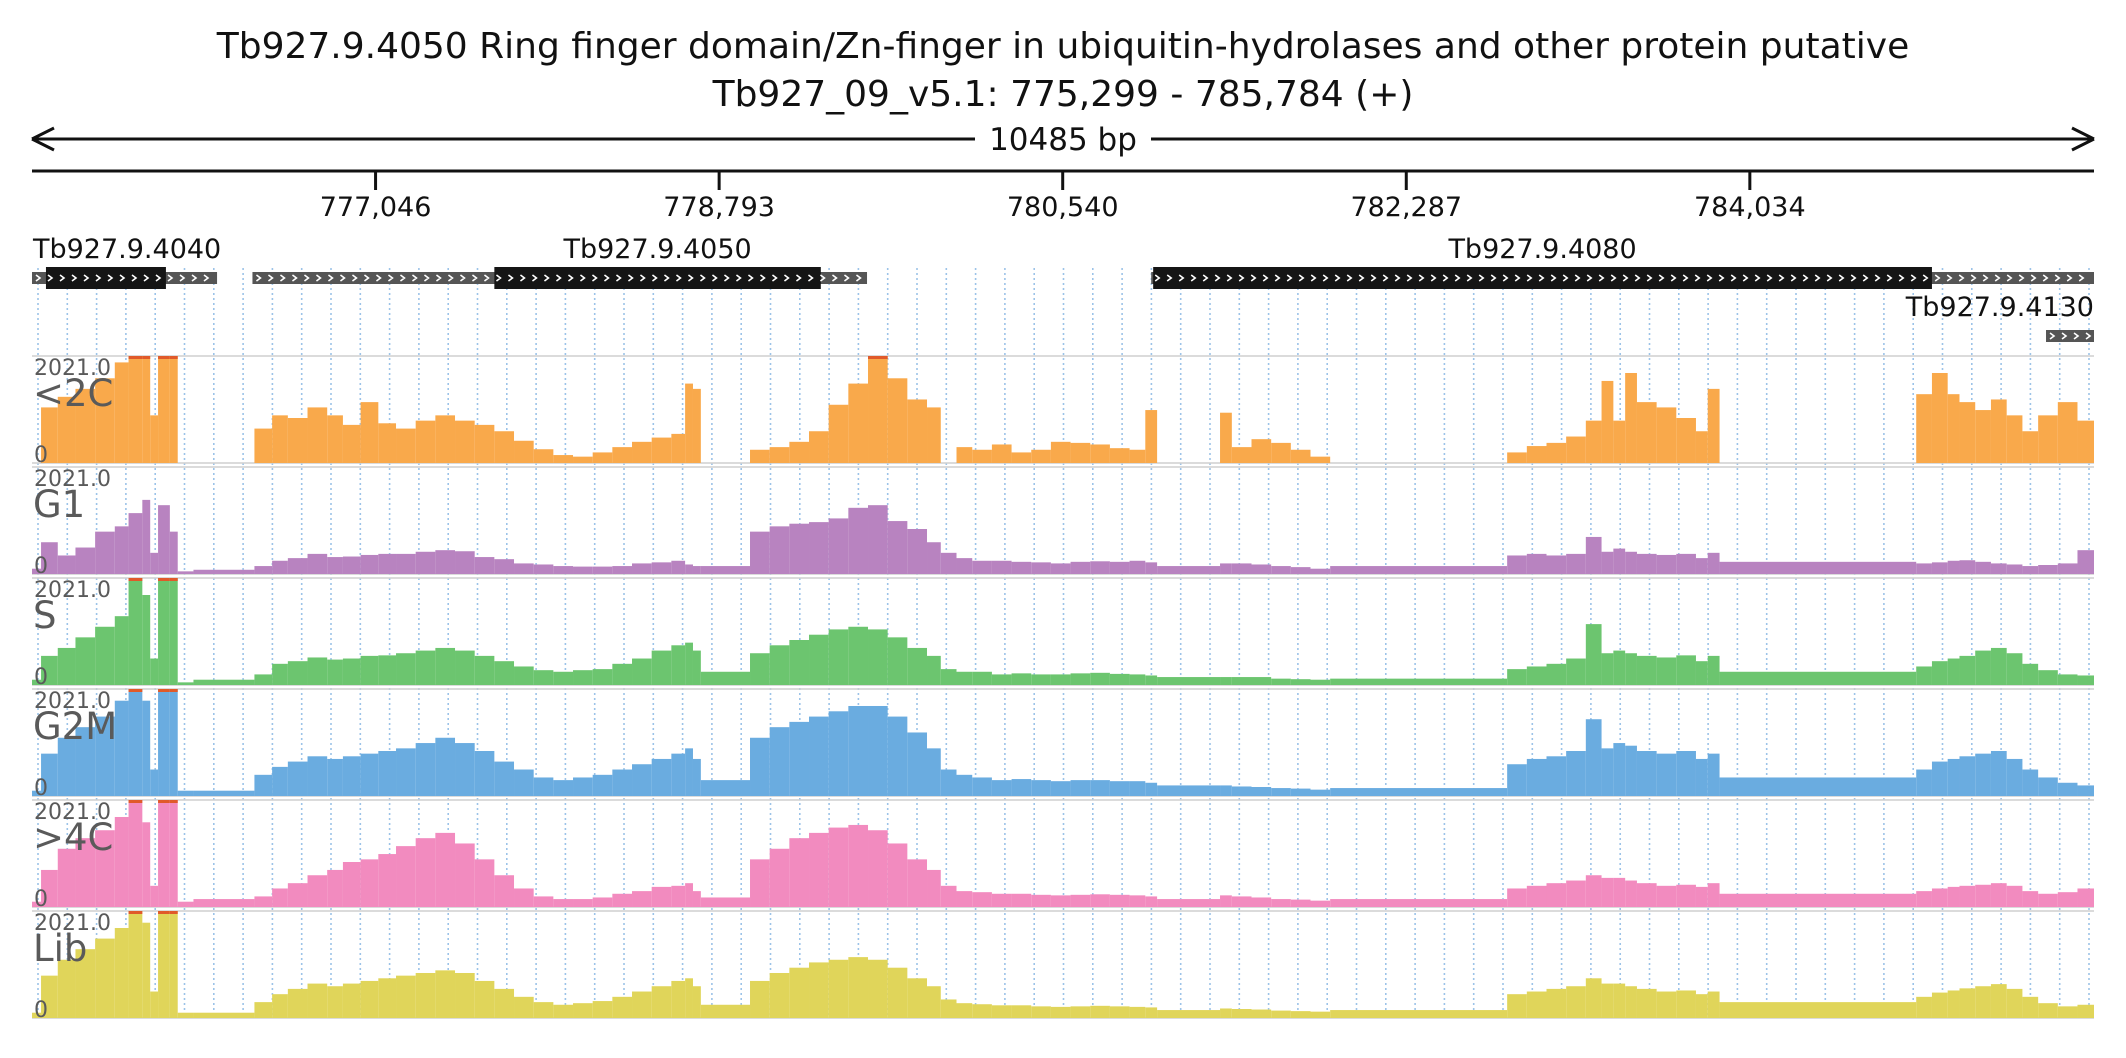 This screenshot has width=2126, height=1058. Describe the element at coordinates (1999, 317) in the screenshot. I see `gene-model: Tb927.9.4130` at that location.